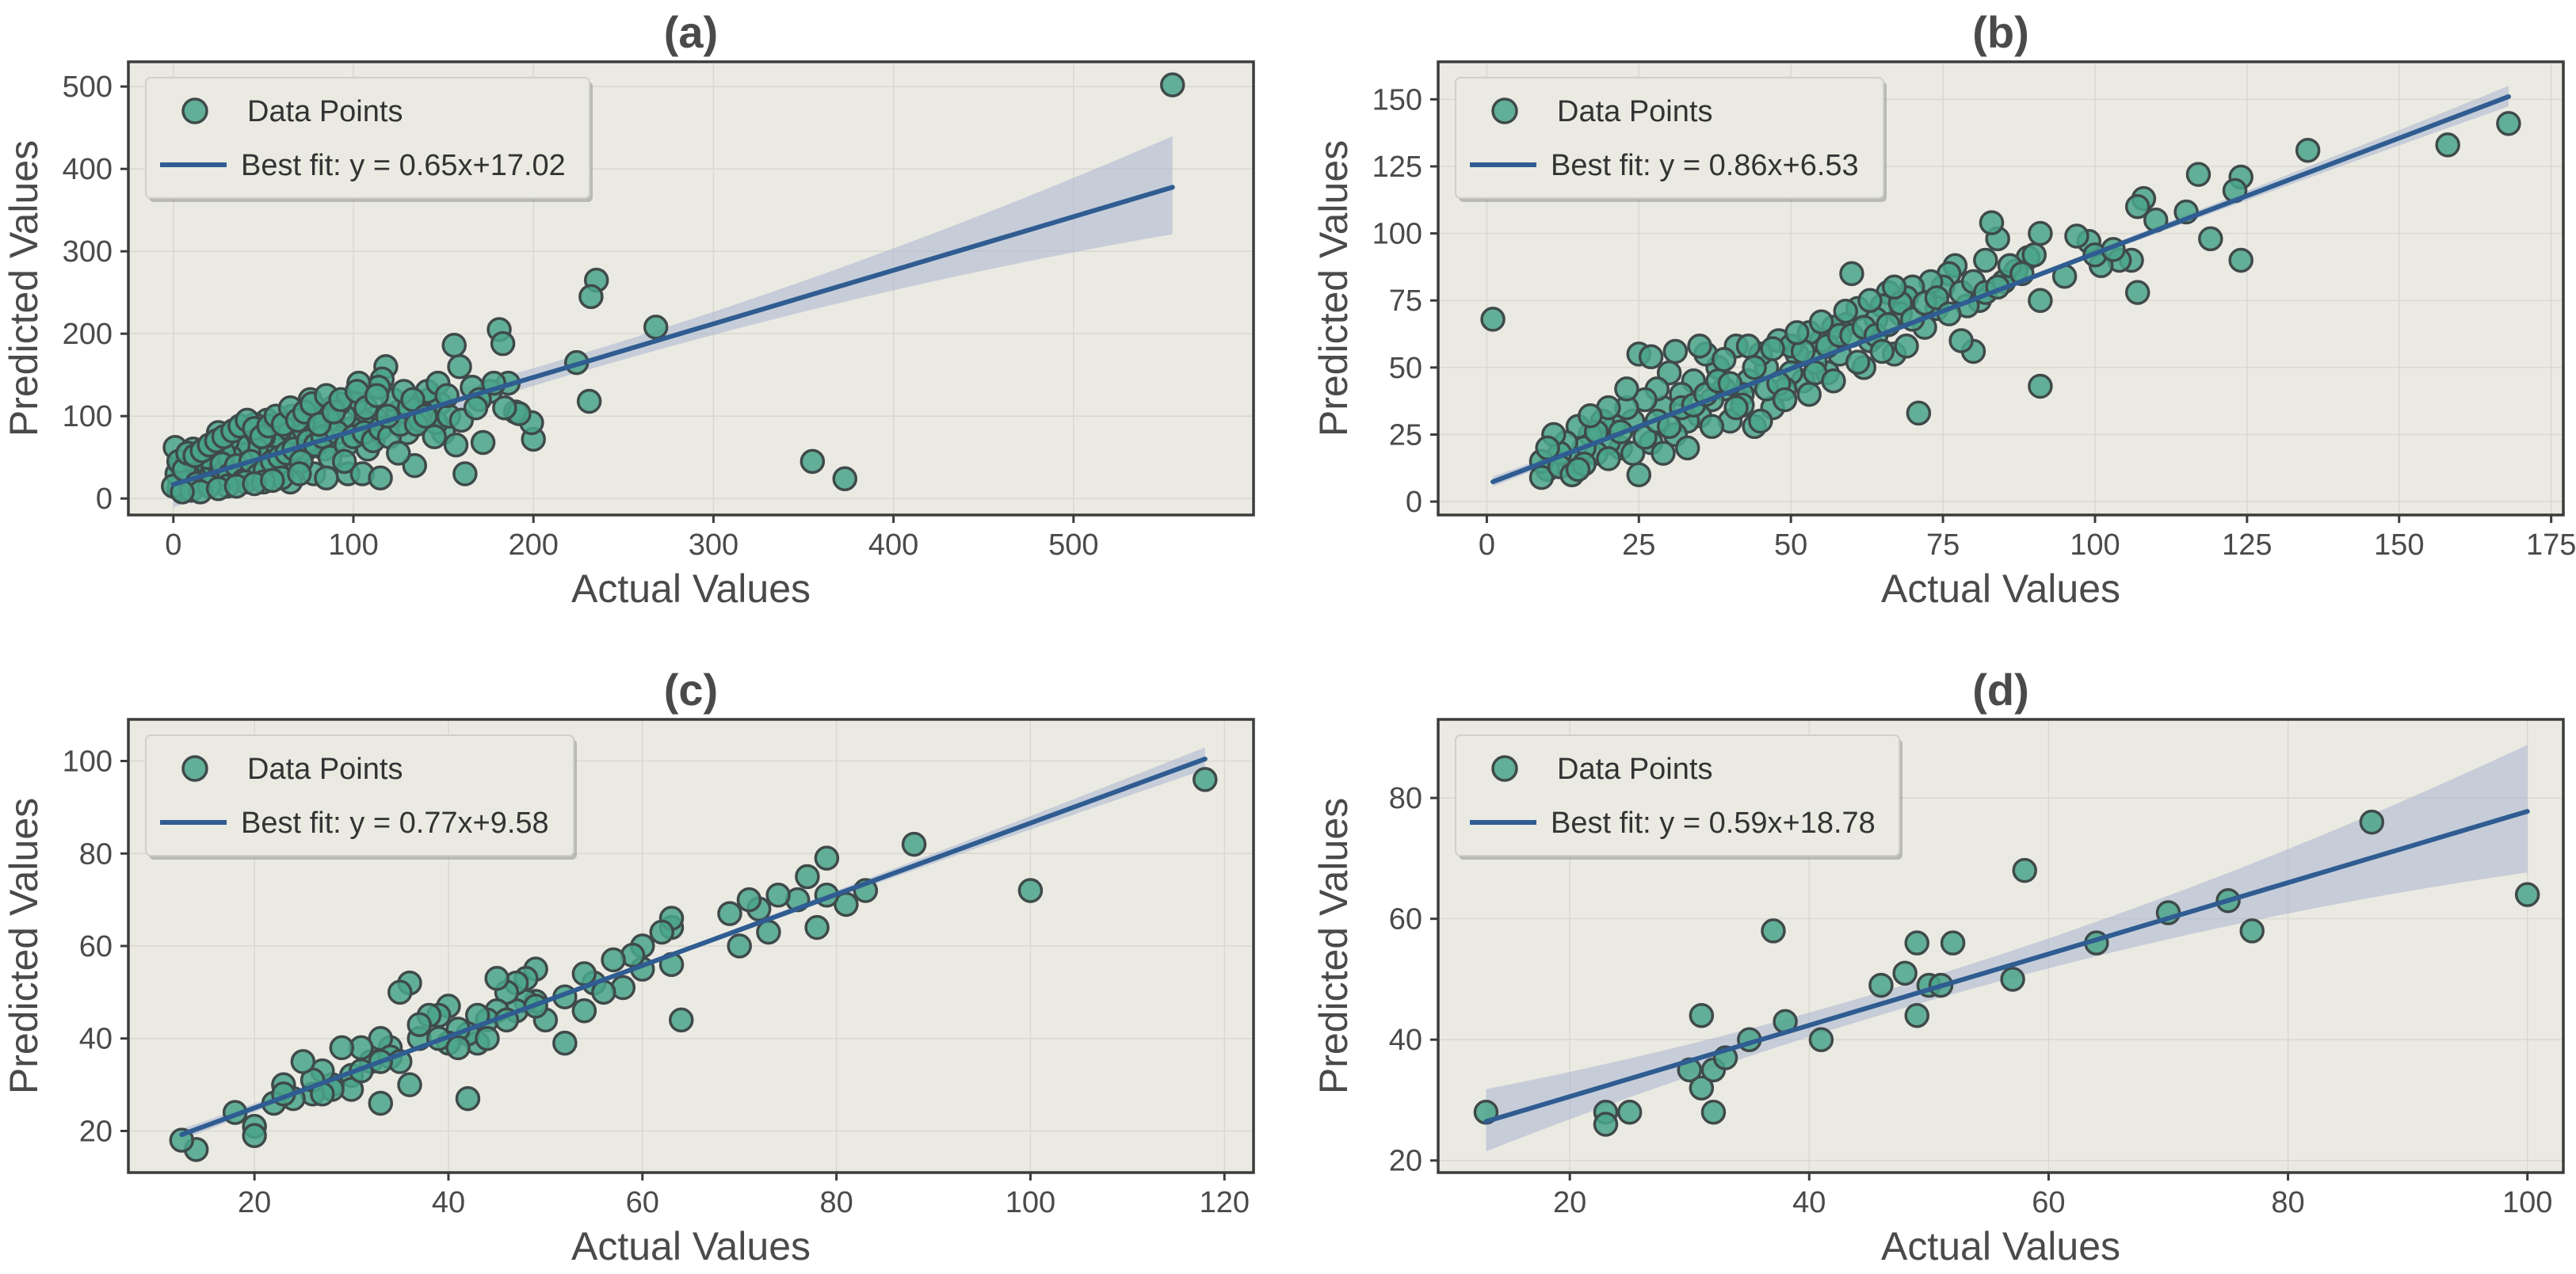 The width and height of the screenshot is (2576, 1274). I want to click on x-tick-label: 80, so click(2287, 1202).